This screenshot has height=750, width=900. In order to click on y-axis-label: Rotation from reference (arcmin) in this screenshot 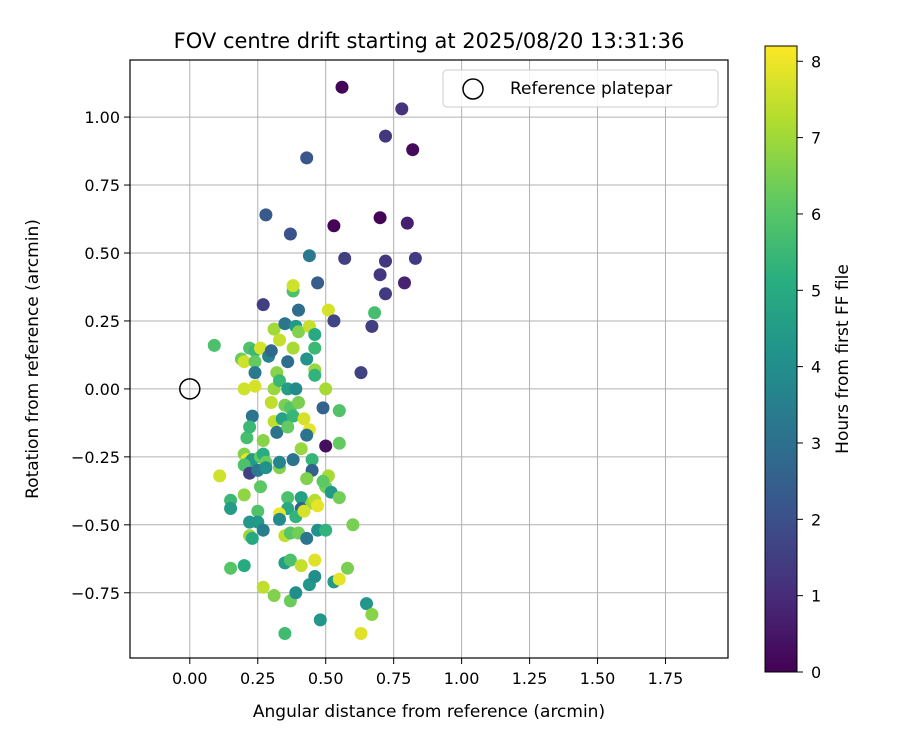, I will do `click(33, 359)`.